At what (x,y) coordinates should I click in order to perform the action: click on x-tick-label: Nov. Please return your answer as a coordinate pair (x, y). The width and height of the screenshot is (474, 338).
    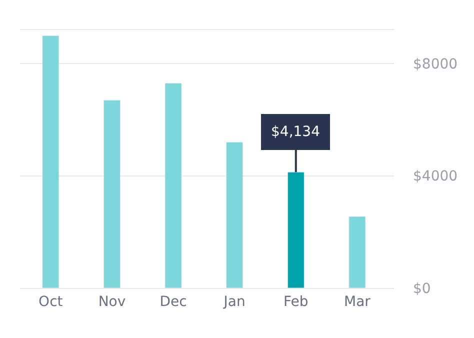
    Looking at the image, I should click on (112, 302).